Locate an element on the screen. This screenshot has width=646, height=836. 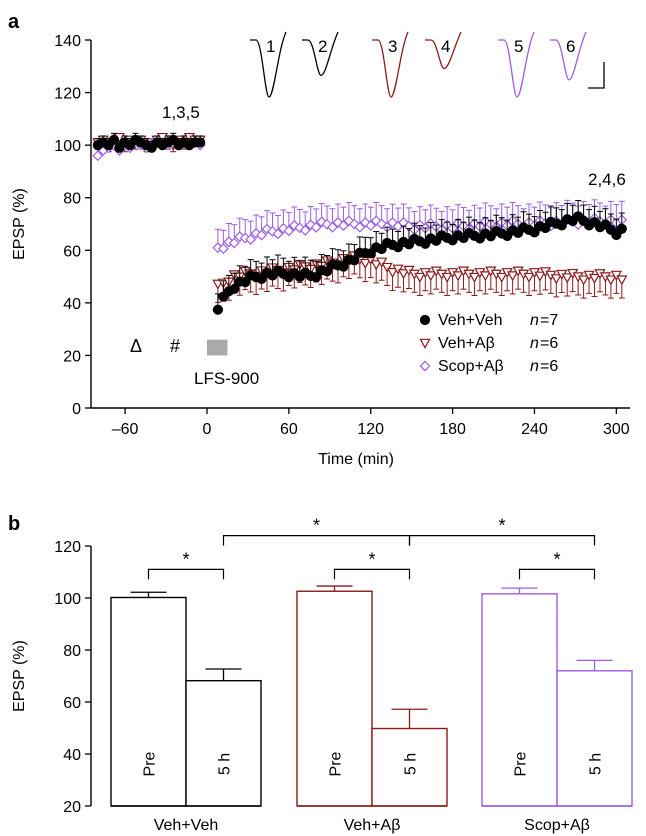
b-y-axis-label: EPSP (%) is located at coordinates (19, 676).